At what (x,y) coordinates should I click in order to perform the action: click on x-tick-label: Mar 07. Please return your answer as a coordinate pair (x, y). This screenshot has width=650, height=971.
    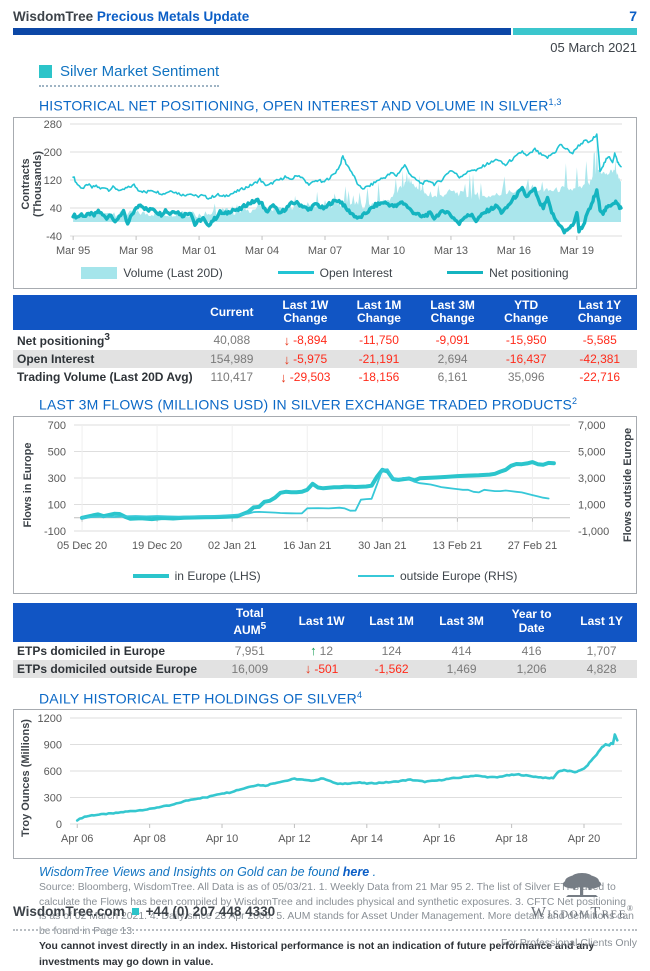
    Looking at the image, I should click on (325, 251).